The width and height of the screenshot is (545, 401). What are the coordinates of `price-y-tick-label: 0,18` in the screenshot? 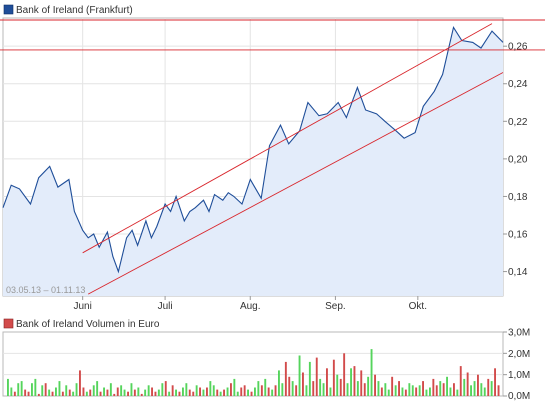 It's located at (518, 197).